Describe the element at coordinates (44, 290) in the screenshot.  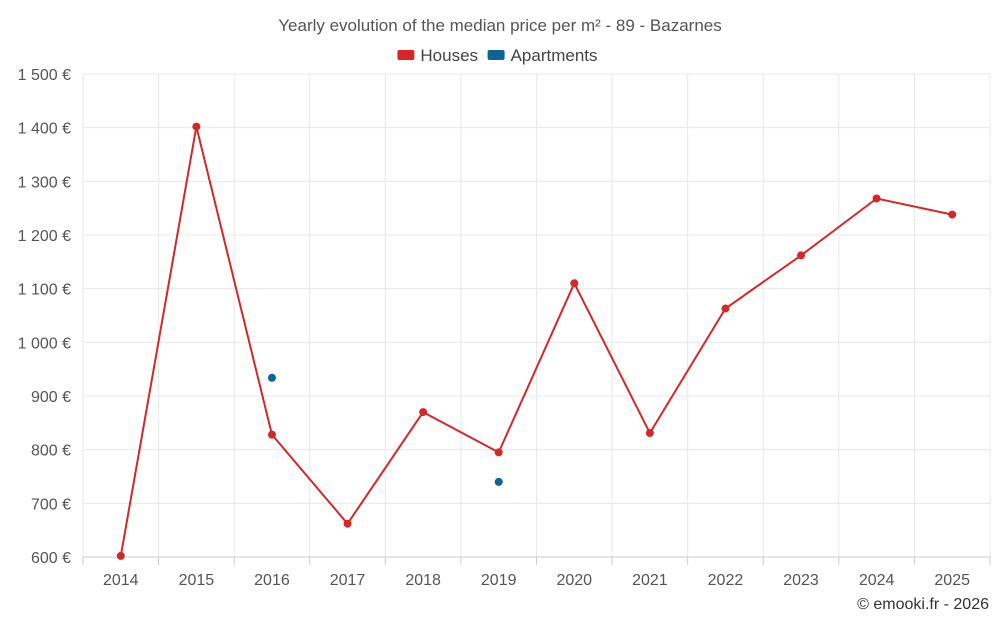
I see `y-tick-label: 1 100 €` at that location.